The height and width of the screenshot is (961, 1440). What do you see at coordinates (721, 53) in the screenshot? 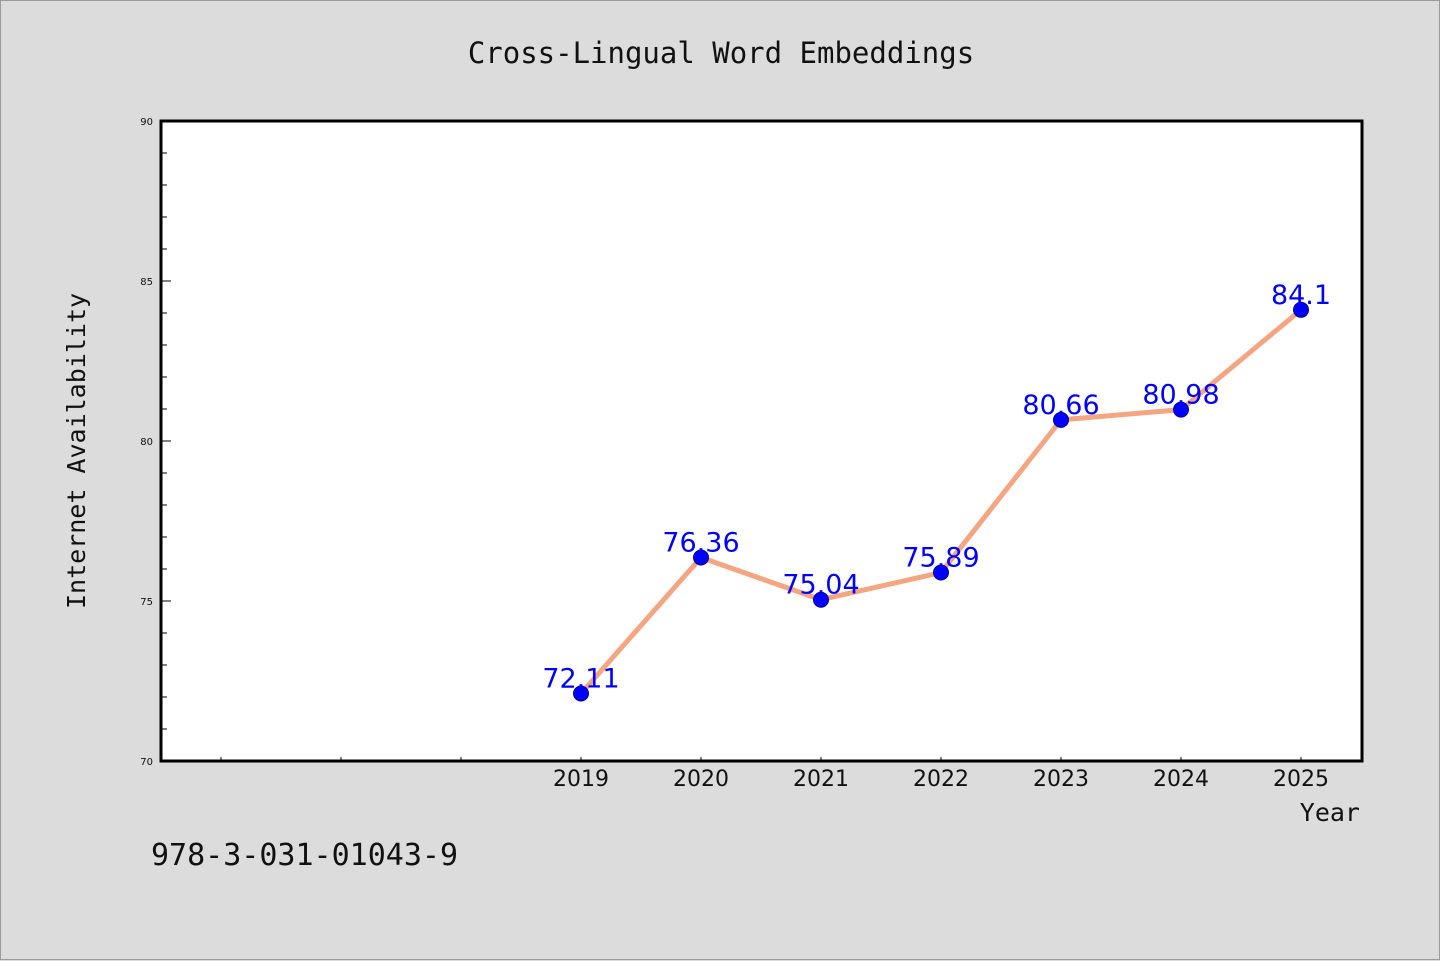
I see `chart-title: Cross-Lingual Word Embeddings` at bounding box center [721, 53].